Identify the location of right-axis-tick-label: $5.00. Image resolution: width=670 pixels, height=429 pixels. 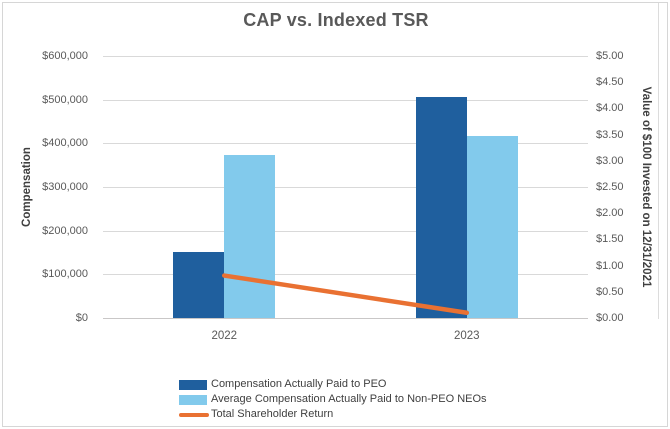
(610, 56).